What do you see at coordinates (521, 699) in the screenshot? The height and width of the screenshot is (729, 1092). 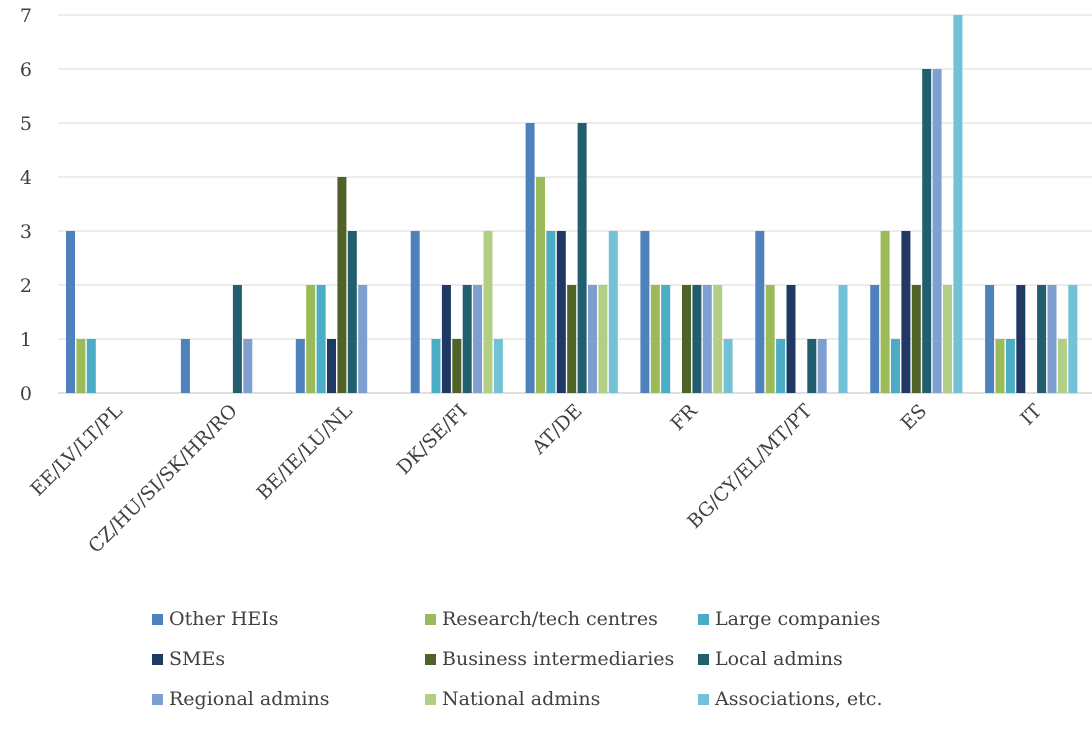 I see `legend-label: National admins` at bounding box center [521, 699].